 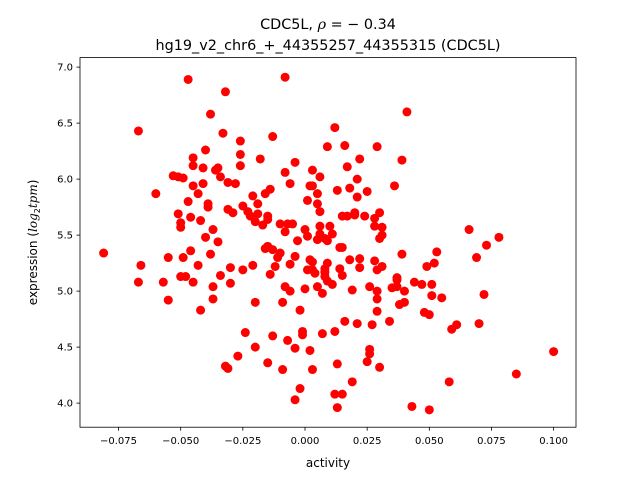 What do you see at coordinates (65, 236) in the screenshot?
I see `y-tick-label: 5.5` at bounding box center [65, 236].